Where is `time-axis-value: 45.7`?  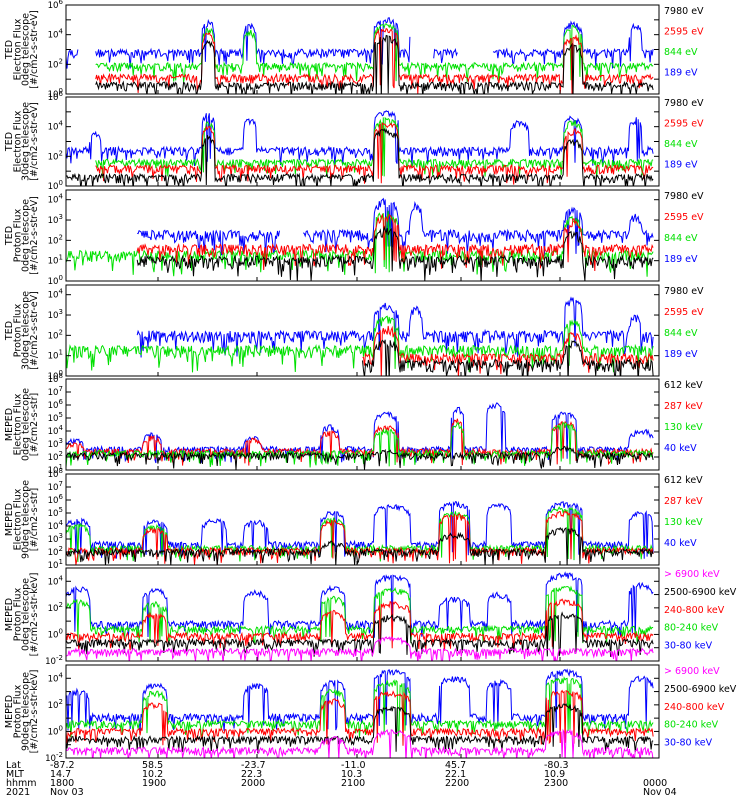
time-axis-value: 45.7 is located at coordinates (455, 765).